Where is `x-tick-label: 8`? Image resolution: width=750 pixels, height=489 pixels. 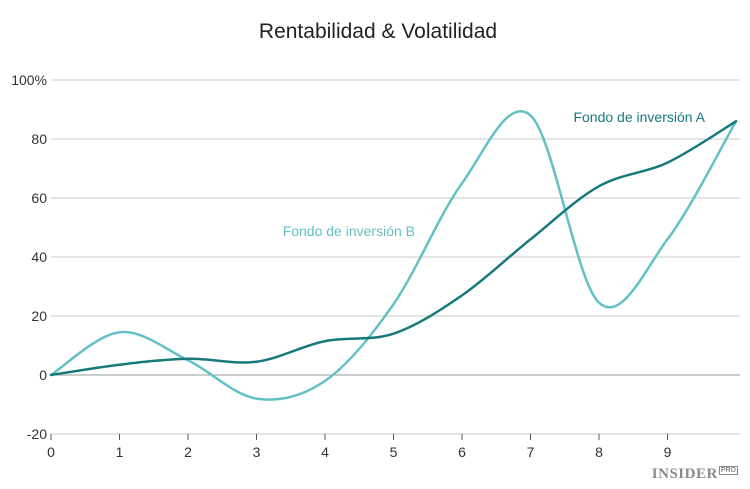
x-tick-label: 8 is located at coordinates (599, 452).